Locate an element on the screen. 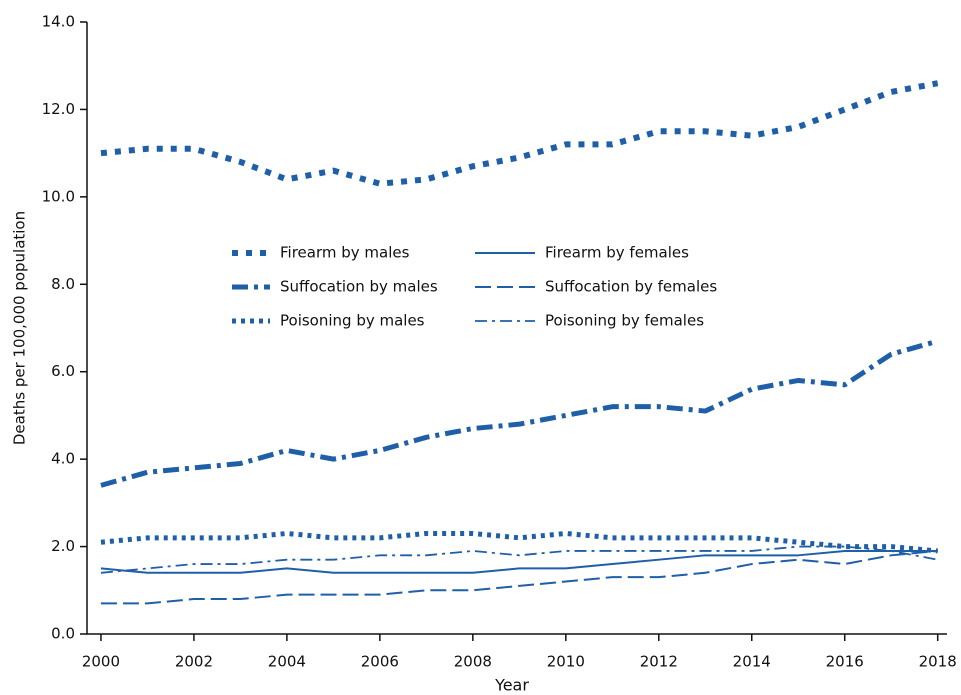  legend-label: Poisoning by females is located at coordinates (624, 321).